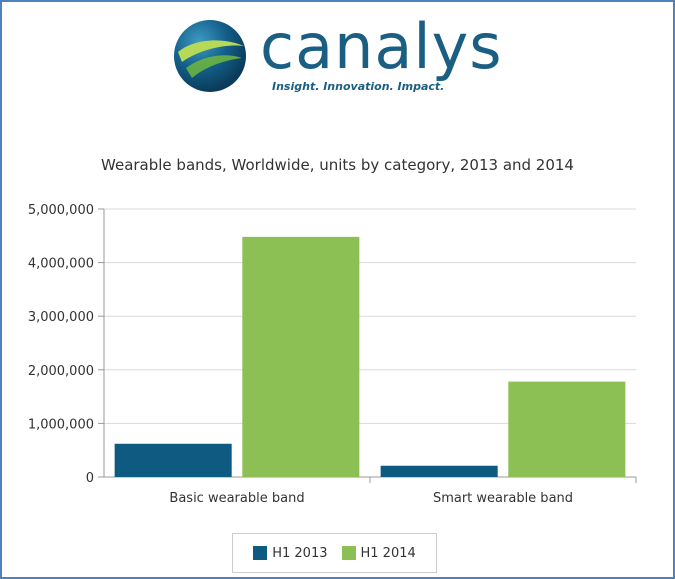  What do you see at coordinates (61, 264) in the screenshot?
I see `y-tick-label: 4,000,000` at bounding box center [61, 264].